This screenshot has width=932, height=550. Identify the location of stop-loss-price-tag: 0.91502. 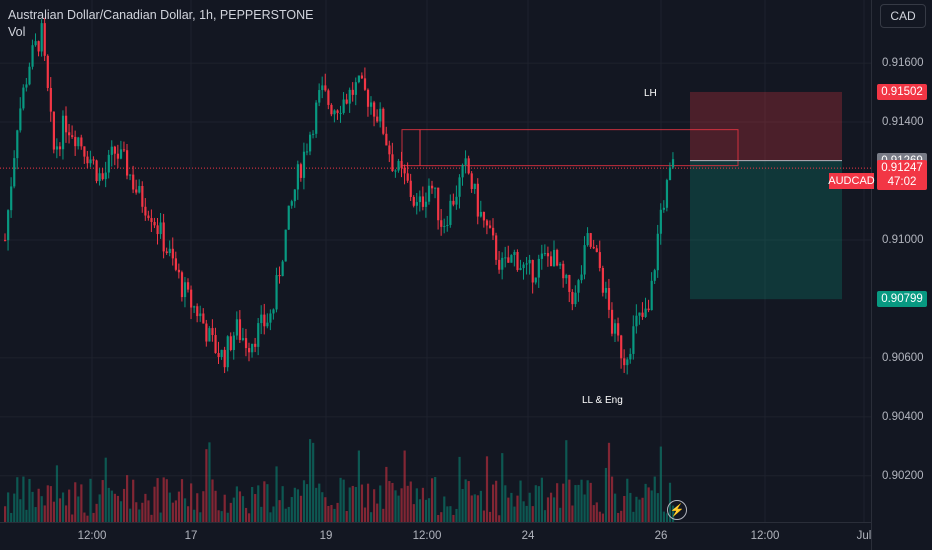
(902, 91).